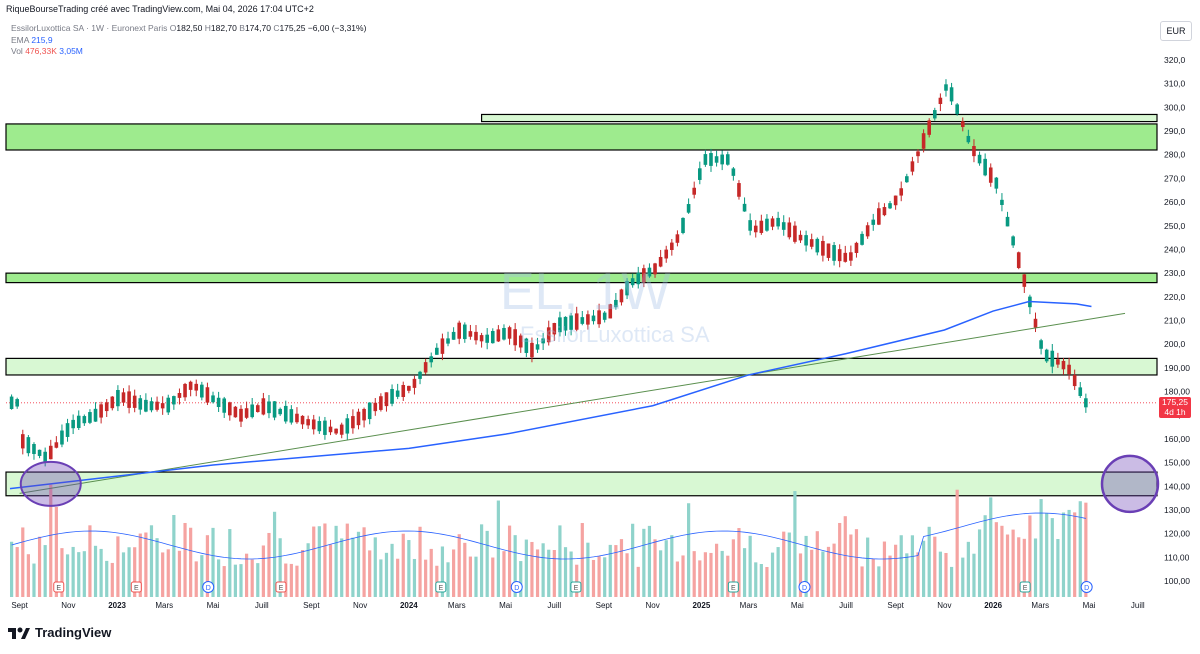  I want to click on low-label: B, so click(242, 28).